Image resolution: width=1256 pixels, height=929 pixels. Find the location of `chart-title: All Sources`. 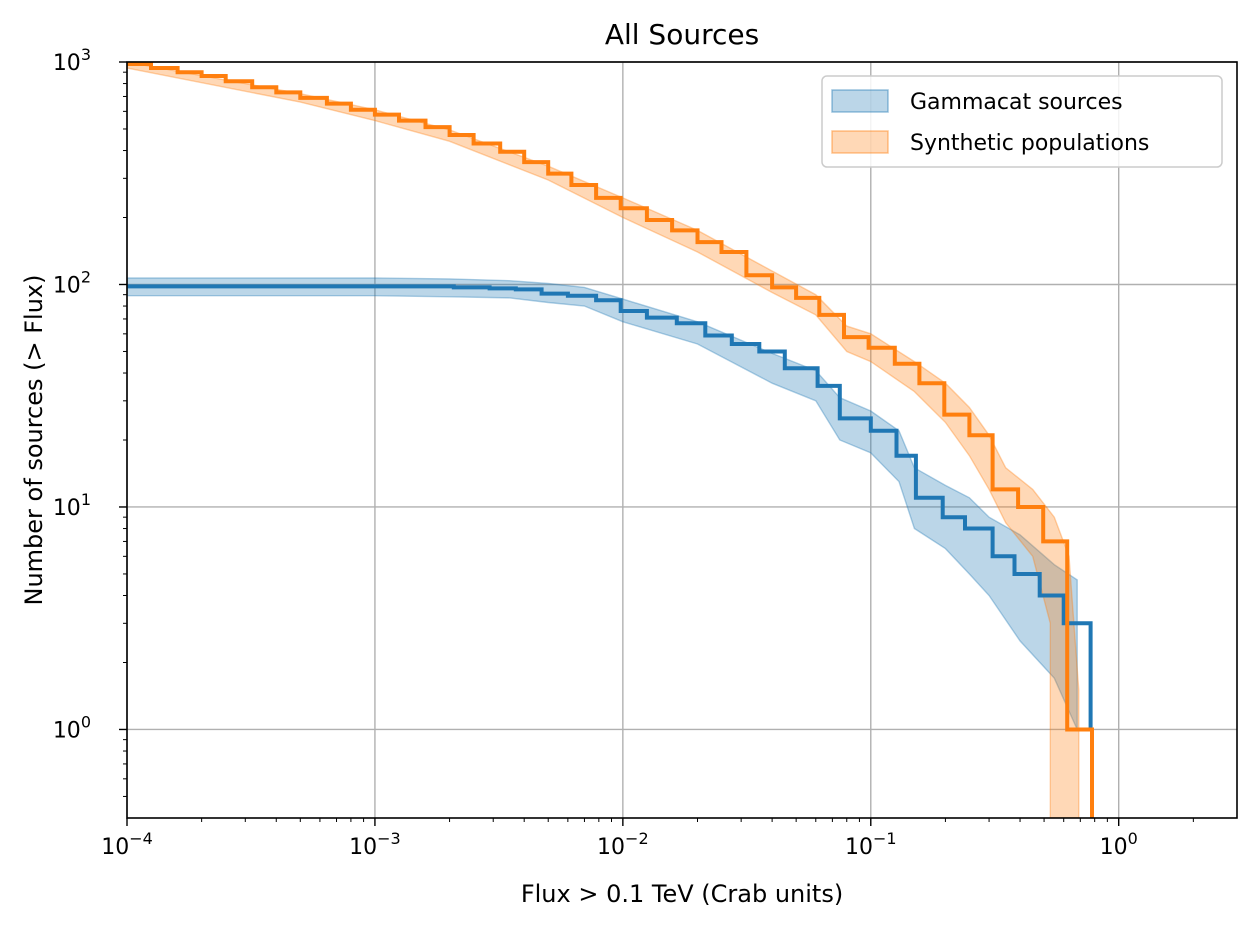

chart-title: All Sources is located at coordinates (682, 34).